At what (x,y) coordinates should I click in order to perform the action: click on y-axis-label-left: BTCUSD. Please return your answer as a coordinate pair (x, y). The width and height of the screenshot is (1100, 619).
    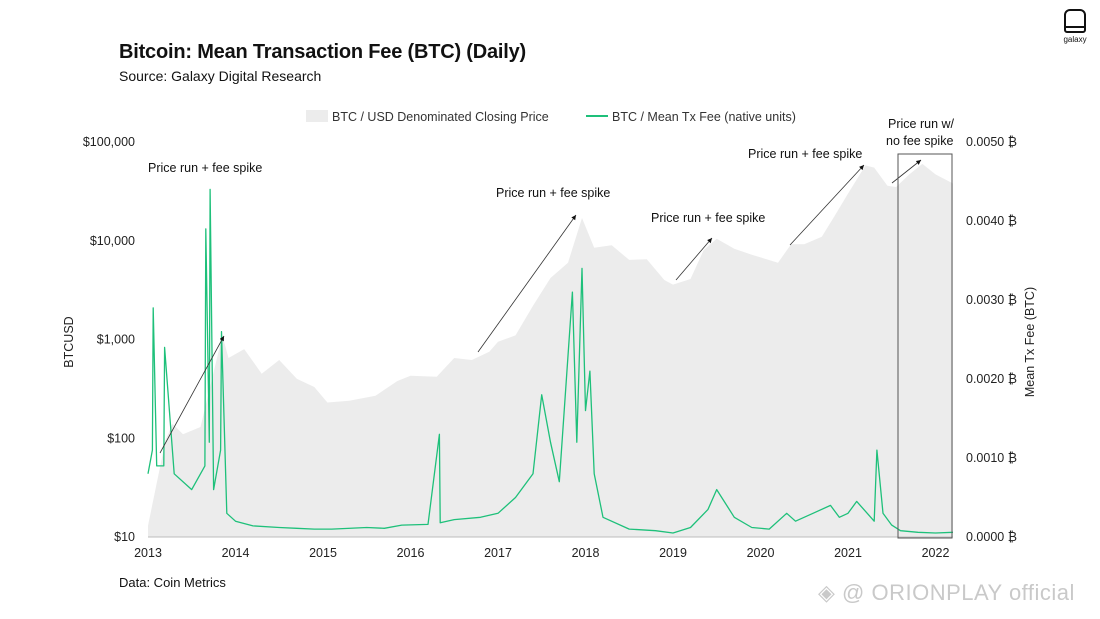
    Looking at the image, I should click on (69, 341).